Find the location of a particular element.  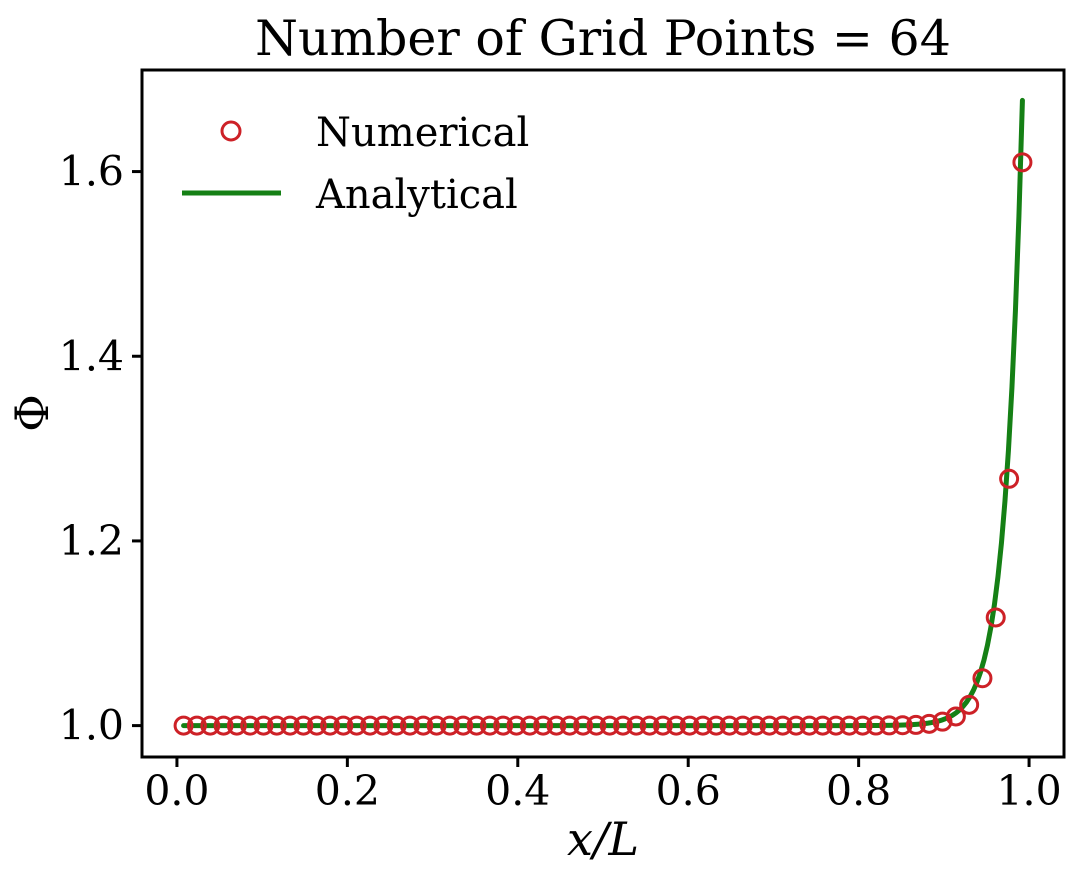

x-tick-label: 0.4 is located at coordinates (517, 791).